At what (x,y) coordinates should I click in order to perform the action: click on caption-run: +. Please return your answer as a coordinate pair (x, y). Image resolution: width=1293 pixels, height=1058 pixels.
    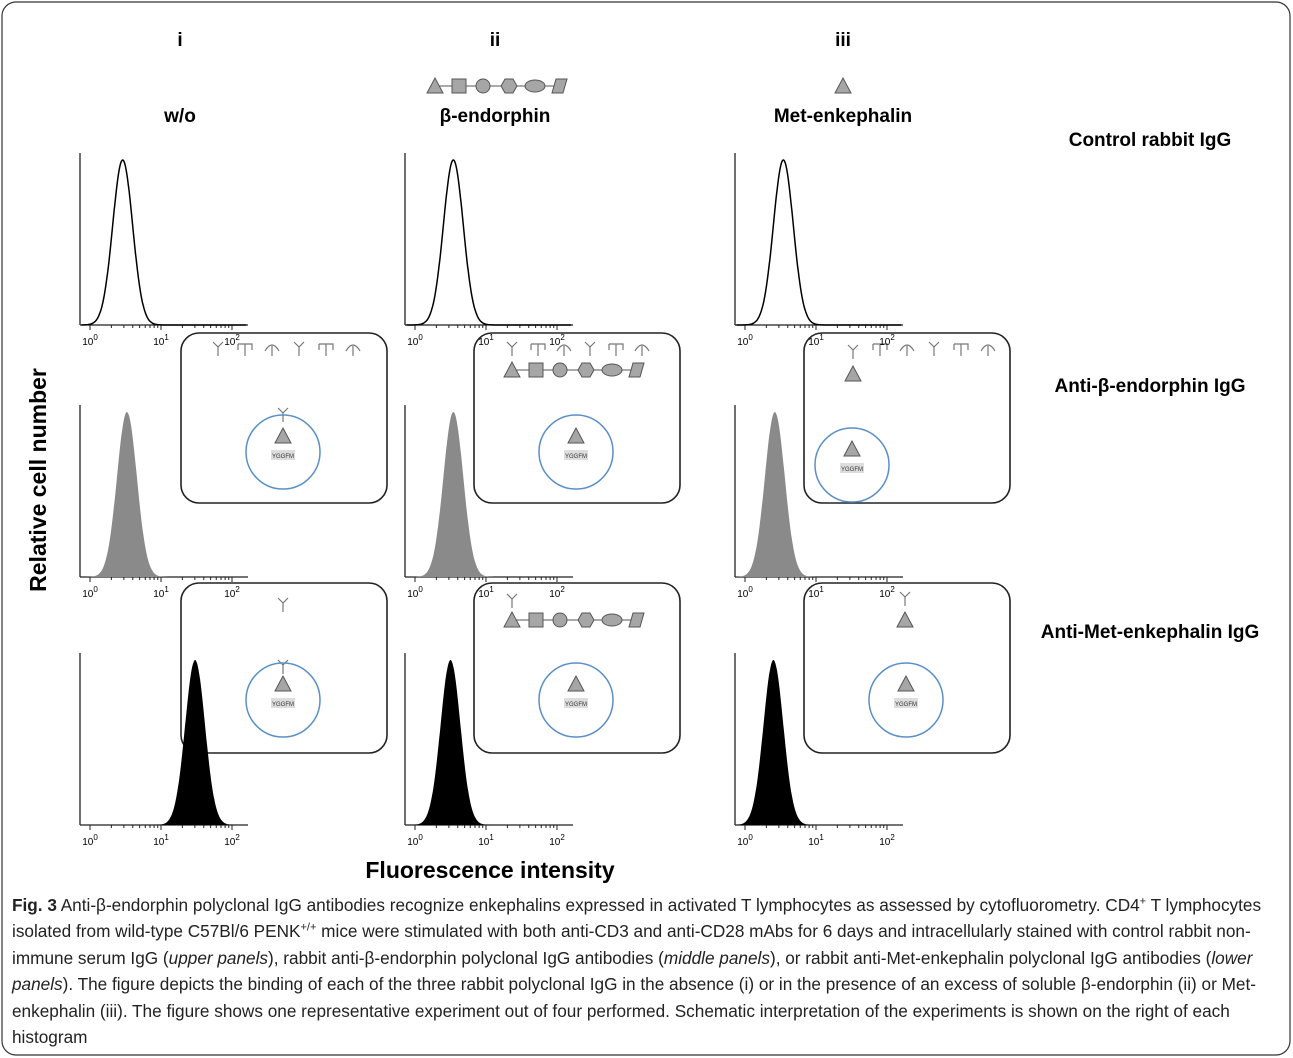
    Looking at the image, I should click on (1143, 901).